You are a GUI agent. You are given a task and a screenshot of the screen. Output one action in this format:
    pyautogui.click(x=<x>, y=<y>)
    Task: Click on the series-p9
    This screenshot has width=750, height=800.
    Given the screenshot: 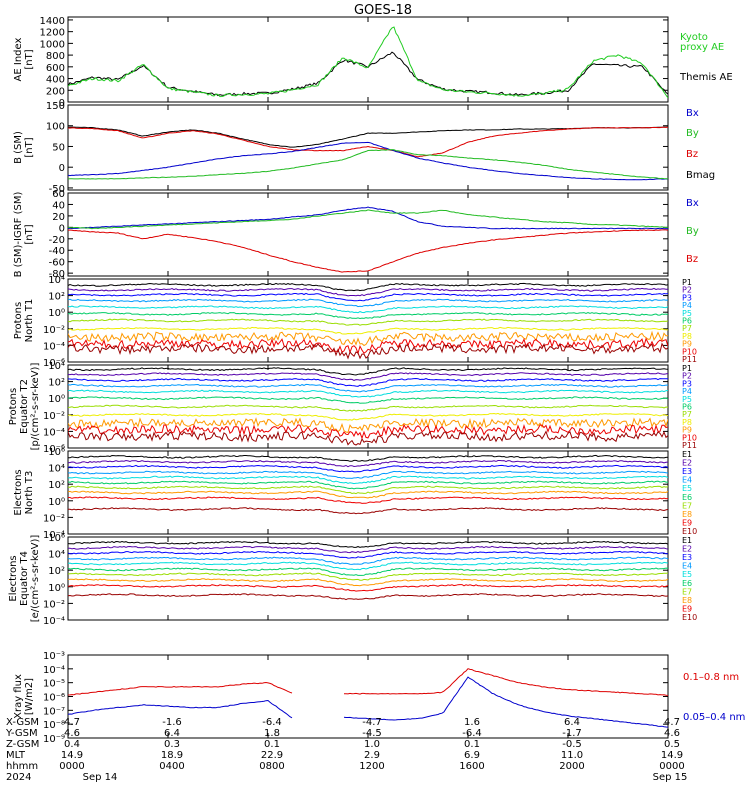 What is the action you would take?
    pyautogui.click(x=368, y=425)
    